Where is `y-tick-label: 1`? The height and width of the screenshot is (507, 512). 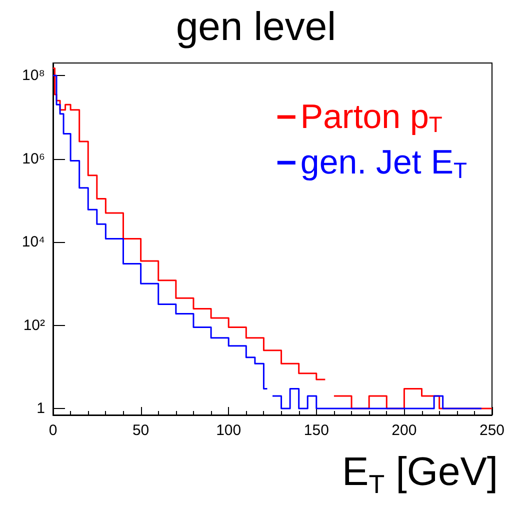 y-tick-label: 1 is located at coordinates (40, 409).